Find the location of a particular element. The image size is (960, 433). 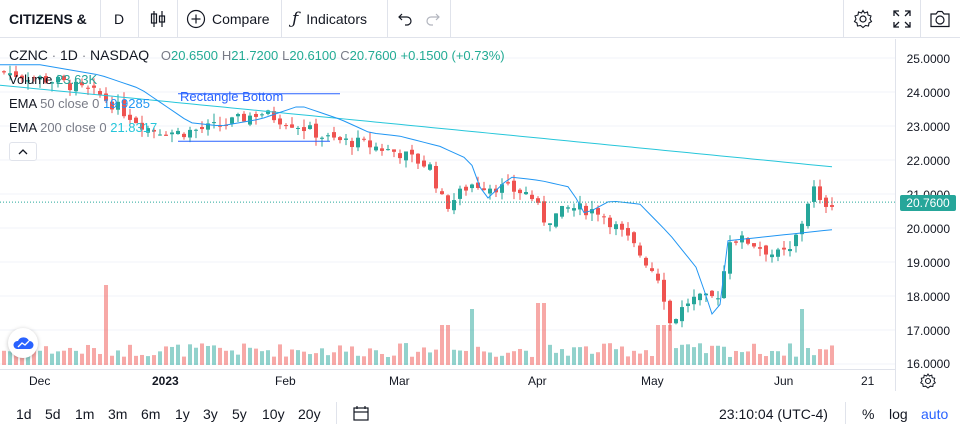

top-toolbar: CITIZENS & D Compare ƒ Indicators is located at coordinates (480, 19).